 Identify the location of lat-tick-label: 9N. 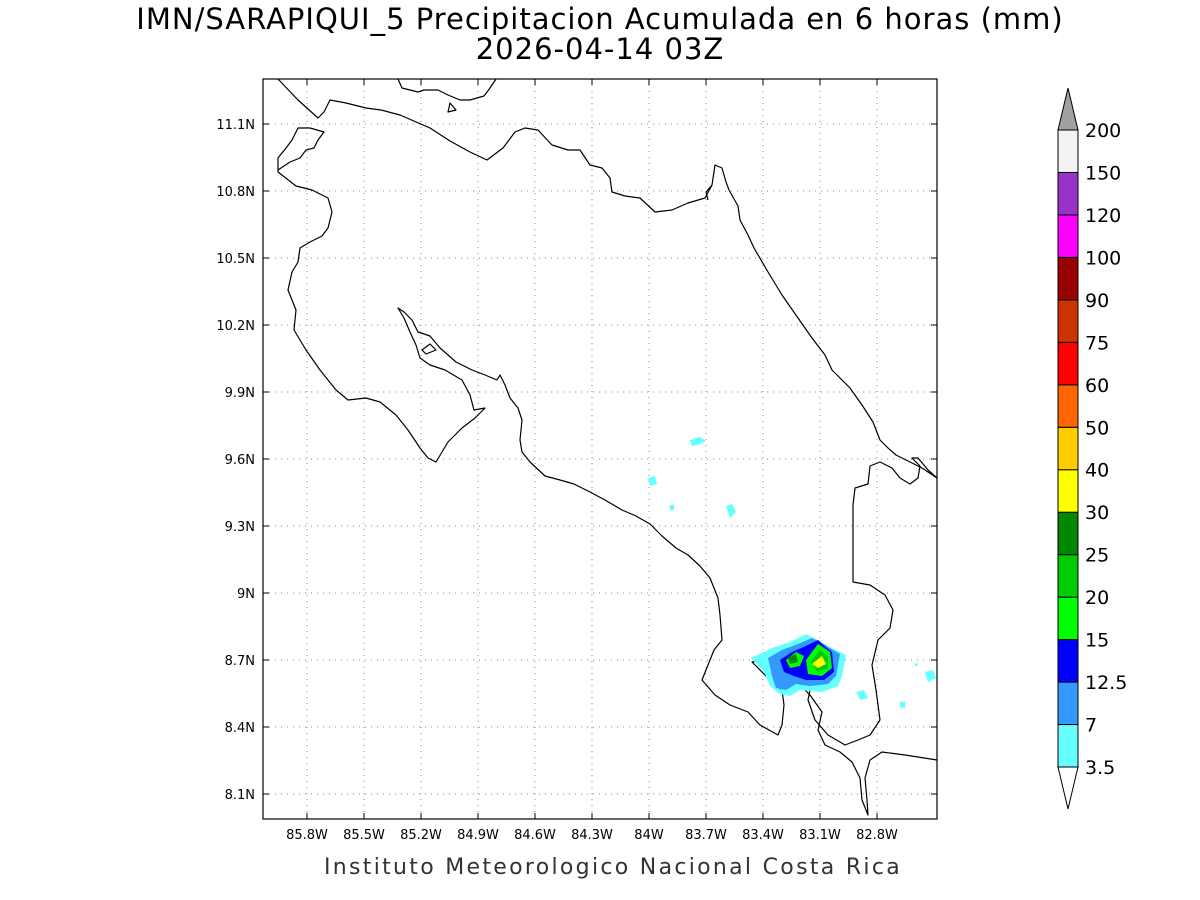
(246, 594).